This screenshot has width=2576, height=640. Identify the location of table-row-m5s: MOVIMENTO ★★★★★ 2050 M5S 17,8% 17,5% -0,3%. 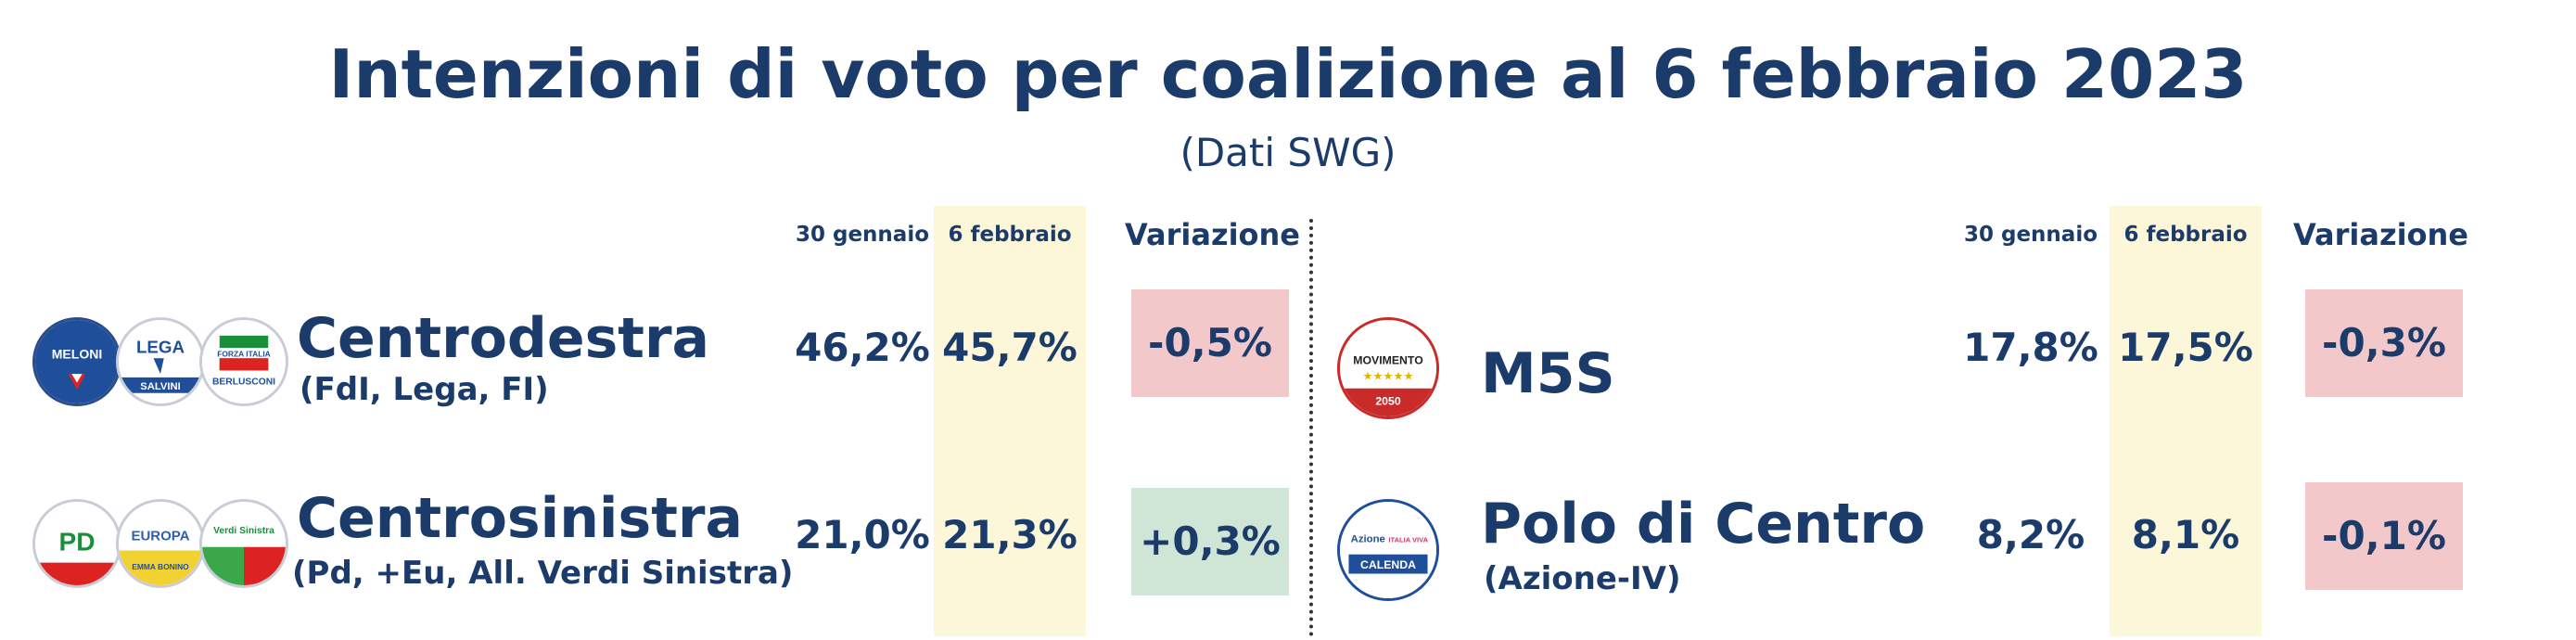
(1946, 361).